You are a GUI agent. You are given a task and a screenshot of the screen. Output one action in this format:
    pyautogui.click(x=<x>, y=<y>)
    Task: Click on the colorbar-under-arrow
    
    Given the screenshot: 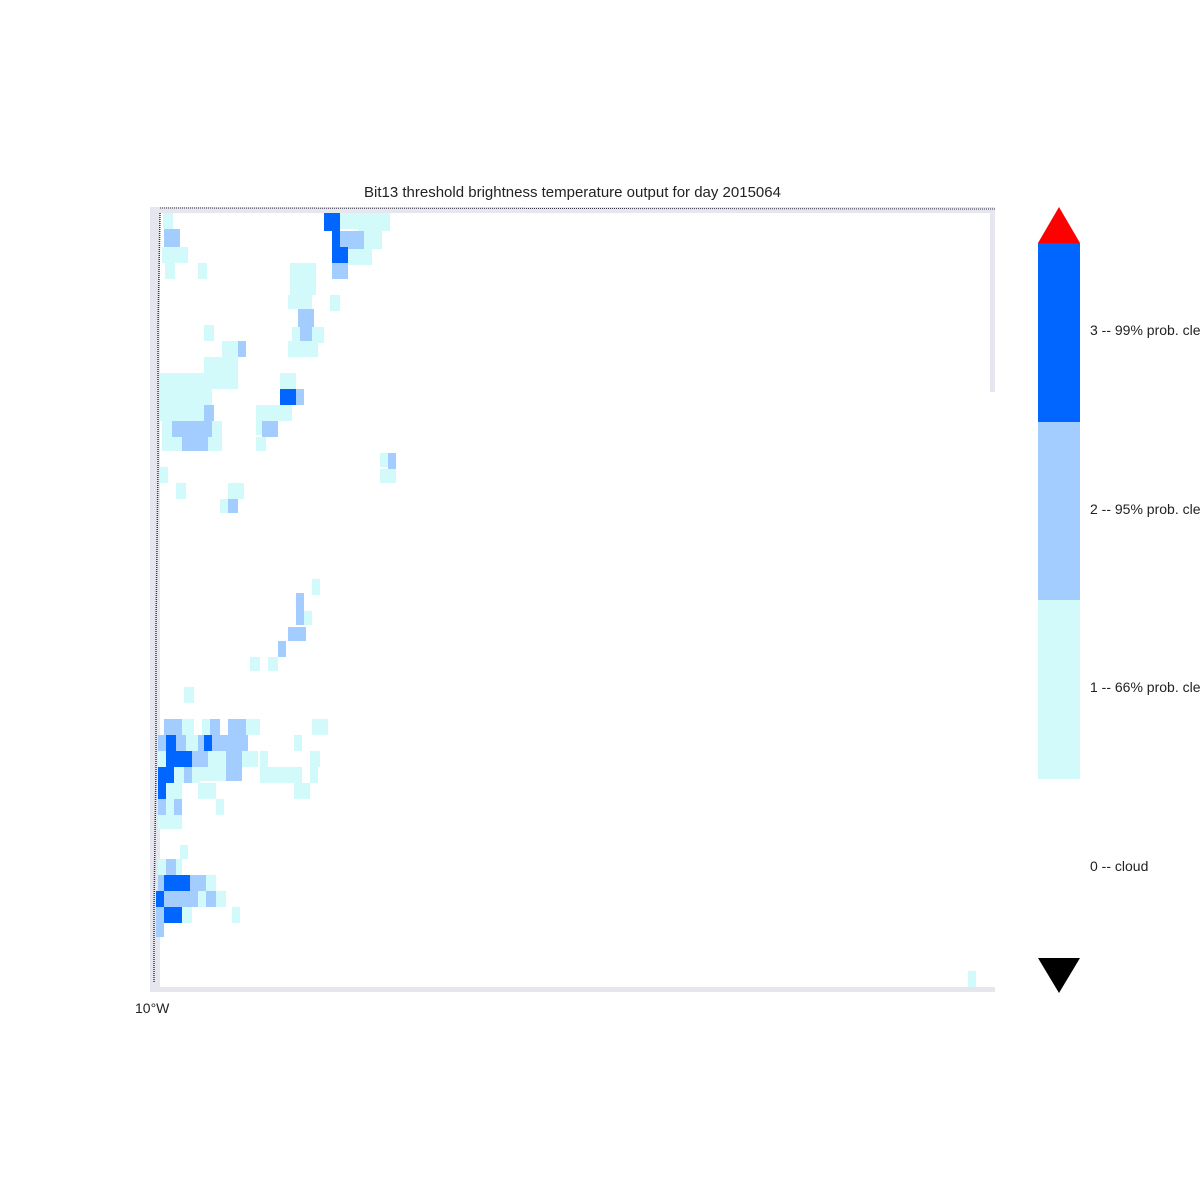 What is the action you would take?
    pyautogui.click(x=1059, y=975)
    